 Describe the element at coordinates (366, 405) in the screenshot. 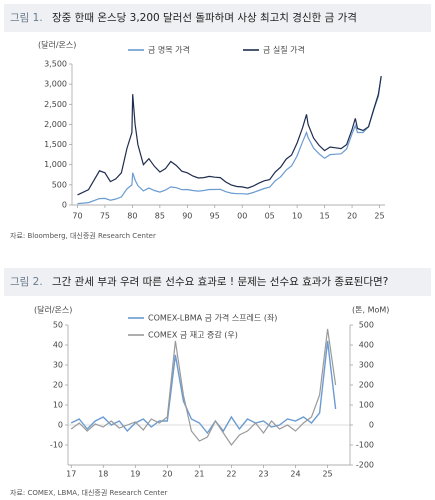

I see `y2-tick-label: 100` at that location.